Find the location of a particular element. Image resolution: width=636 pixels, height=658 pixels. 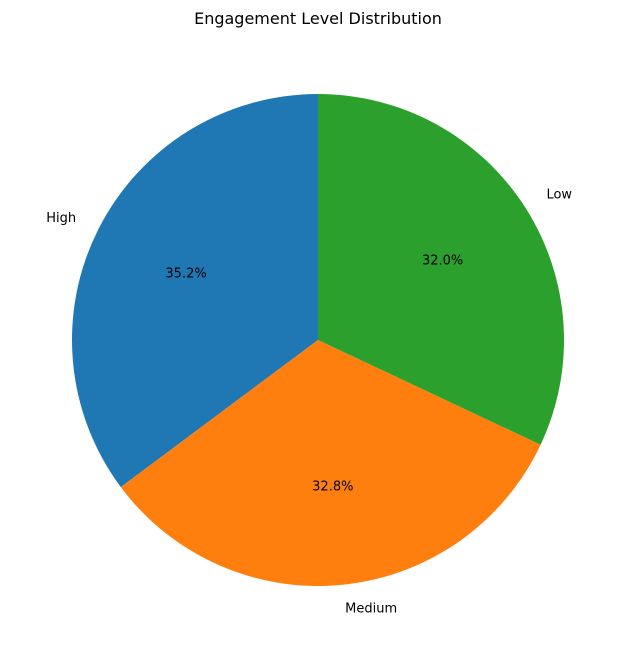

chart-title: Engagement Level Distribution is located at coordinates (318, 18).